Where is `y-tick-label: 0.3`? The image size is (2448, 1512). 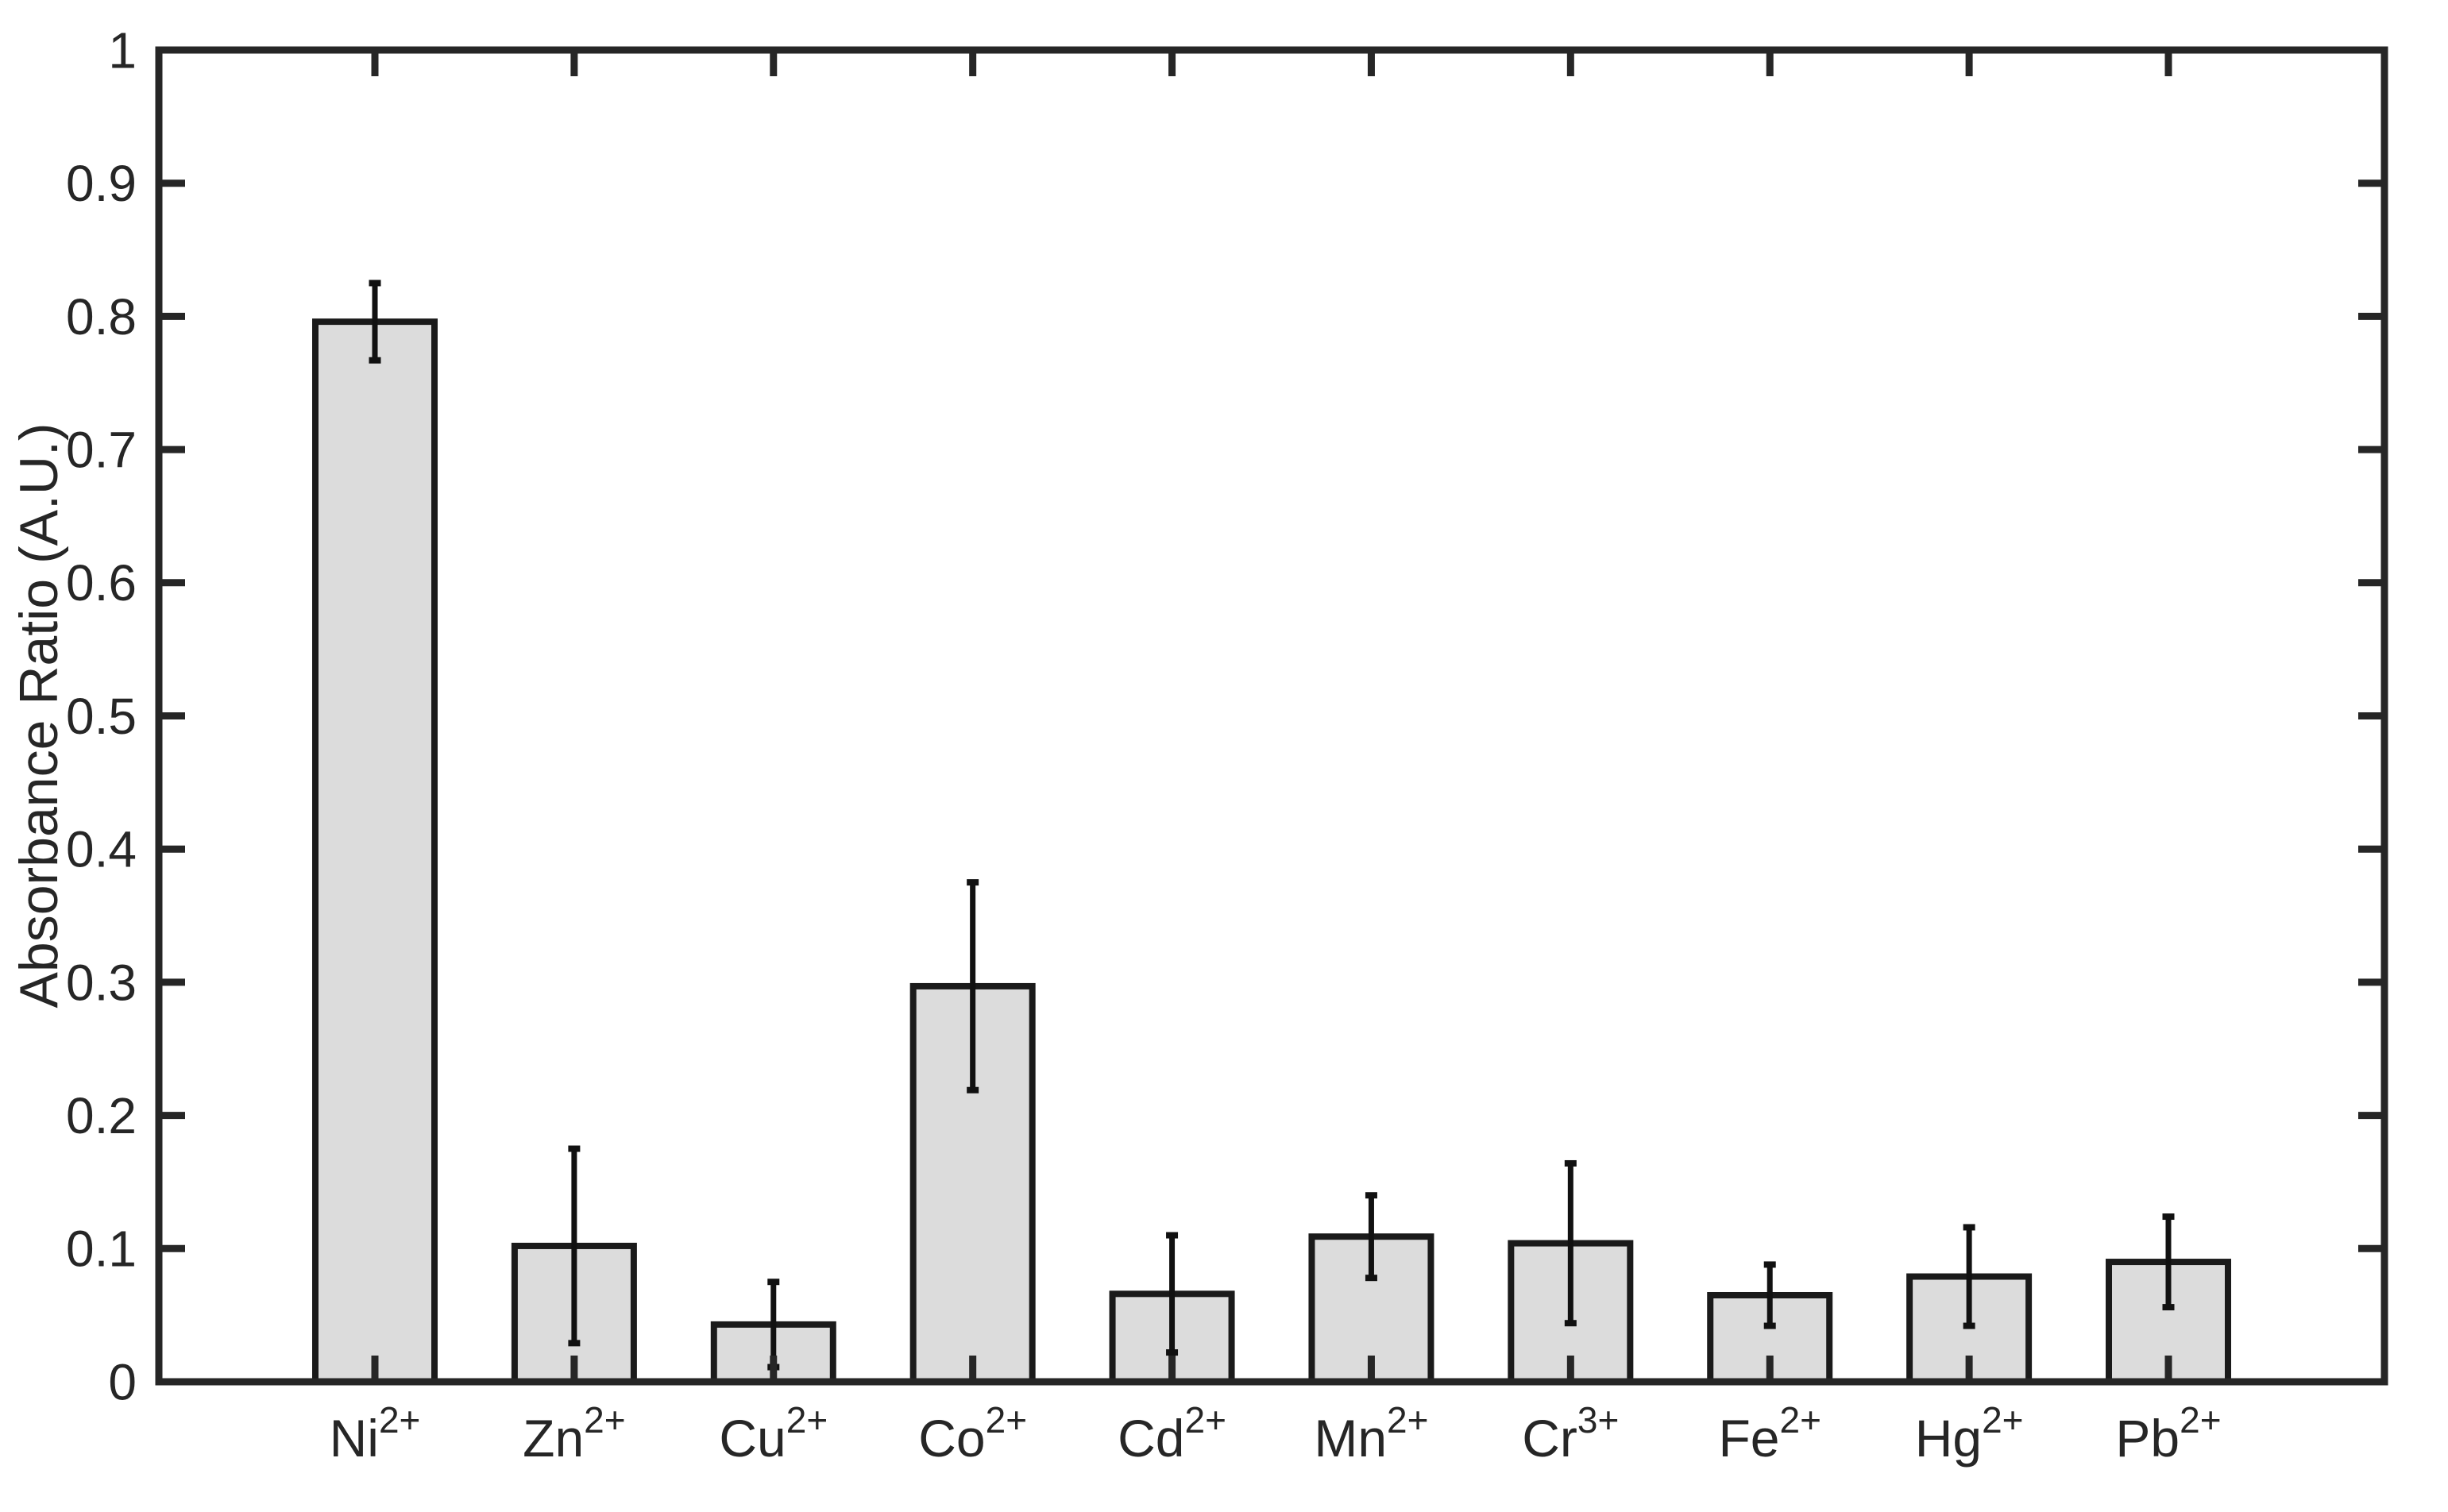 y-tick-label: 0.3 is located at coordinates (101, 982).